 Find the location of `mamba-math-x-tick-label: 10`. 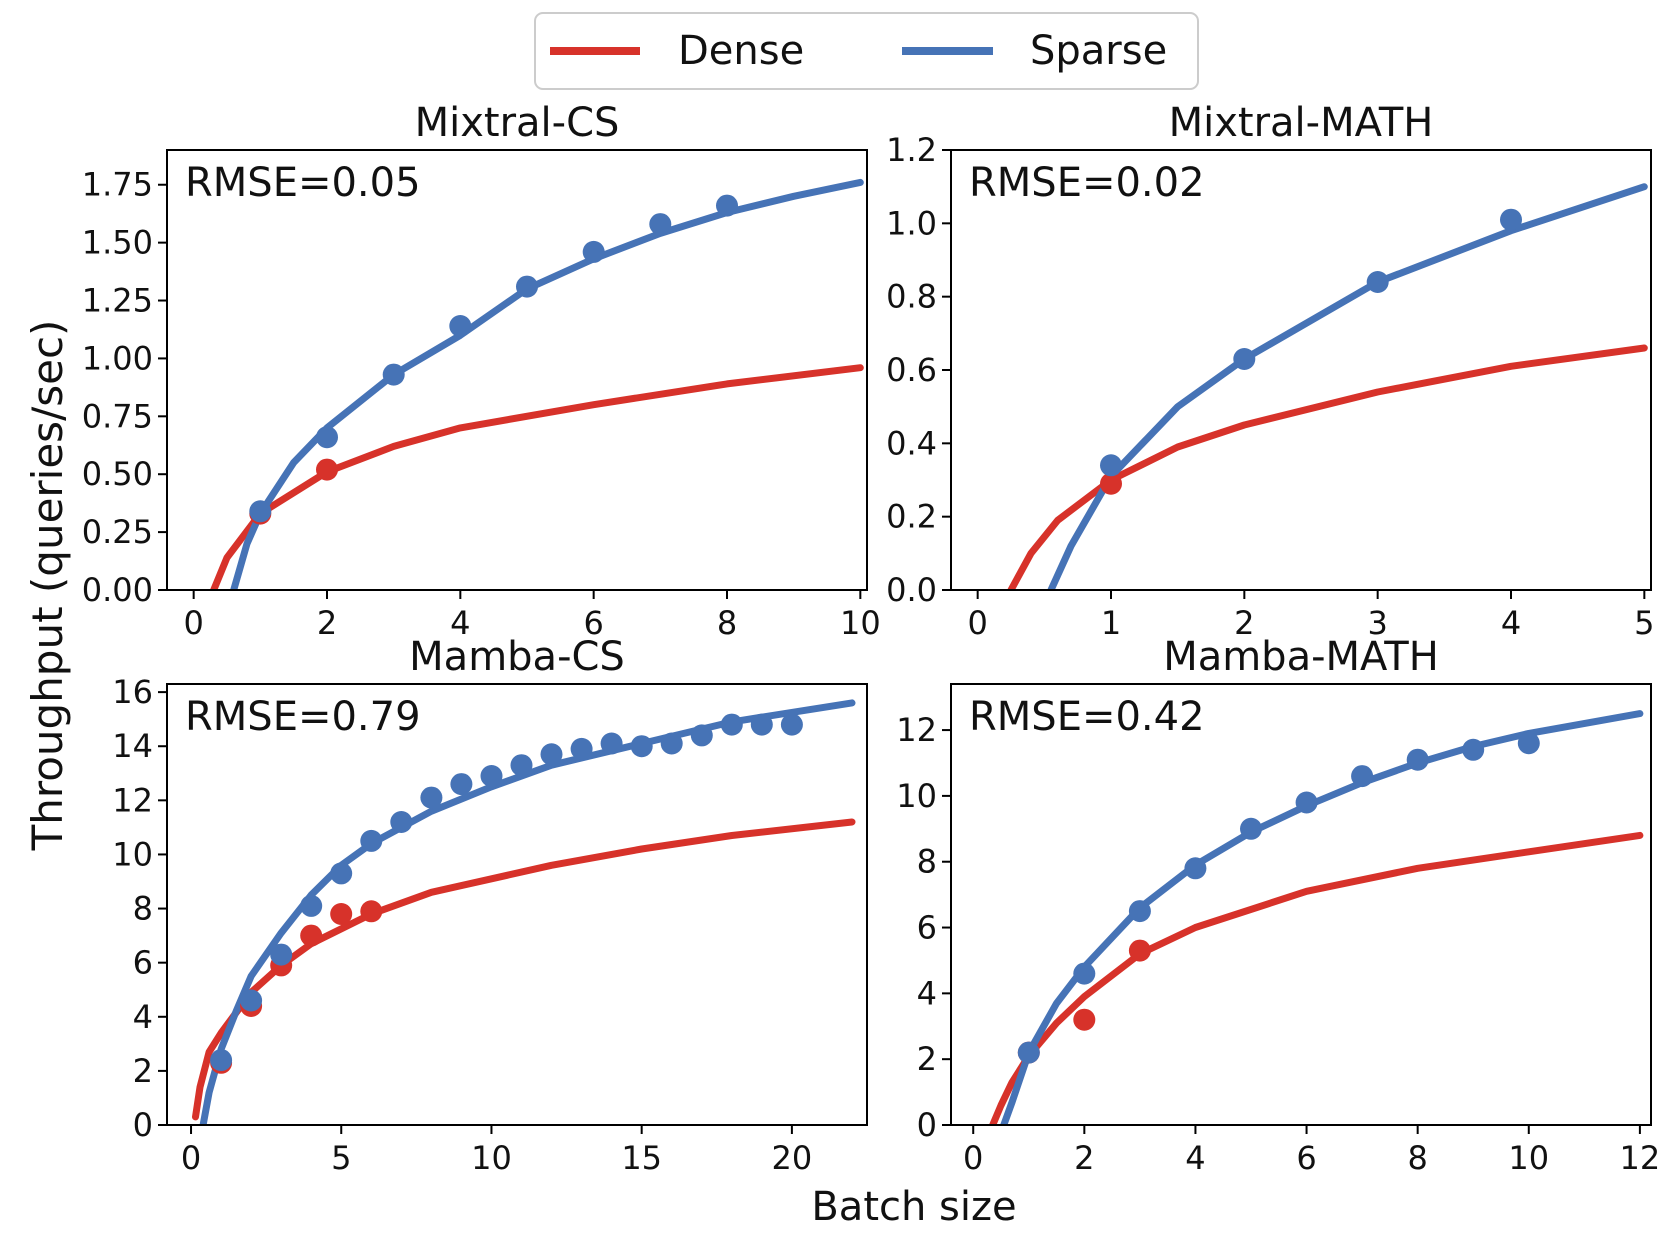

mamba-math-x-tick-label: 10 is located at coordinates (1528, 1158).